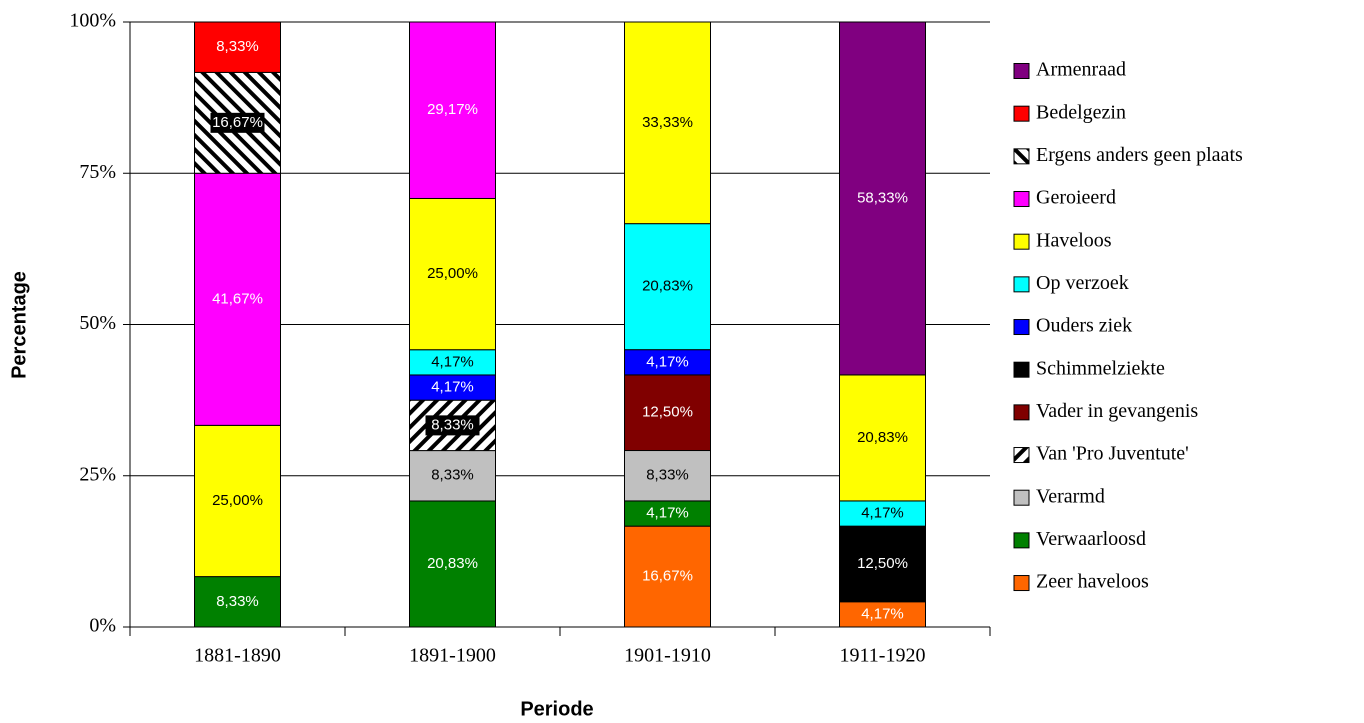 Image resolution: width=1364 pixels, height=723 pixels. What do you see at coordinates (1112, 454) in the screenshot?
I see `legend-label: Van 'Pro Juventute'` at bounding box center [1112, 454].